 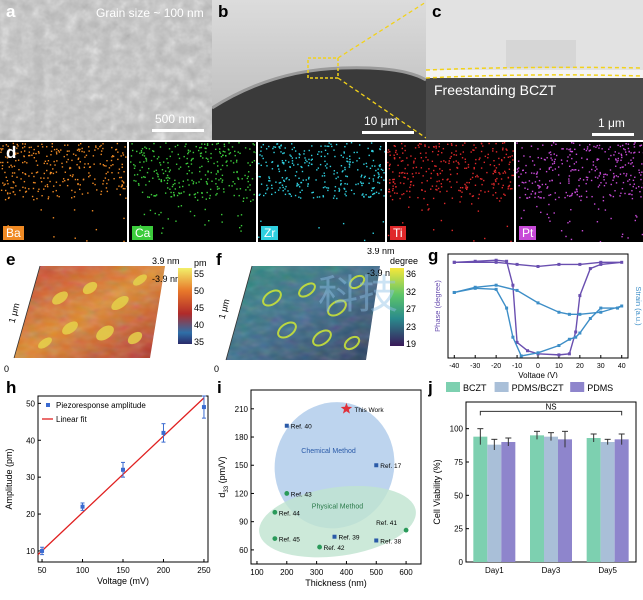 I want to click on physical-point, so click(x=319, y=547).